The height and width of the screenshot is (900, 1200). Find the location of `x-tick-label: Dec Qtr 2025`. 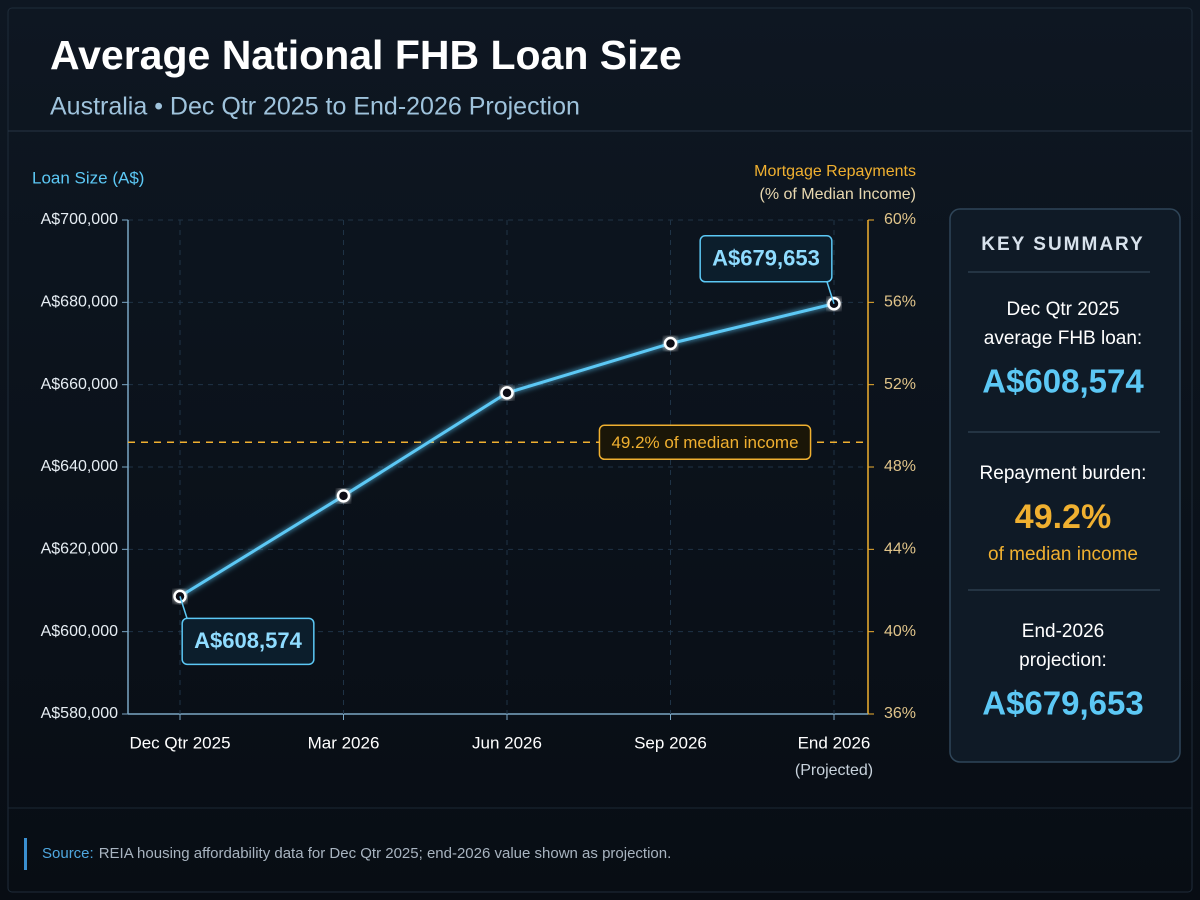

x-tick-label: Dec Qtr 2025 is located at coordinates (179, 742).